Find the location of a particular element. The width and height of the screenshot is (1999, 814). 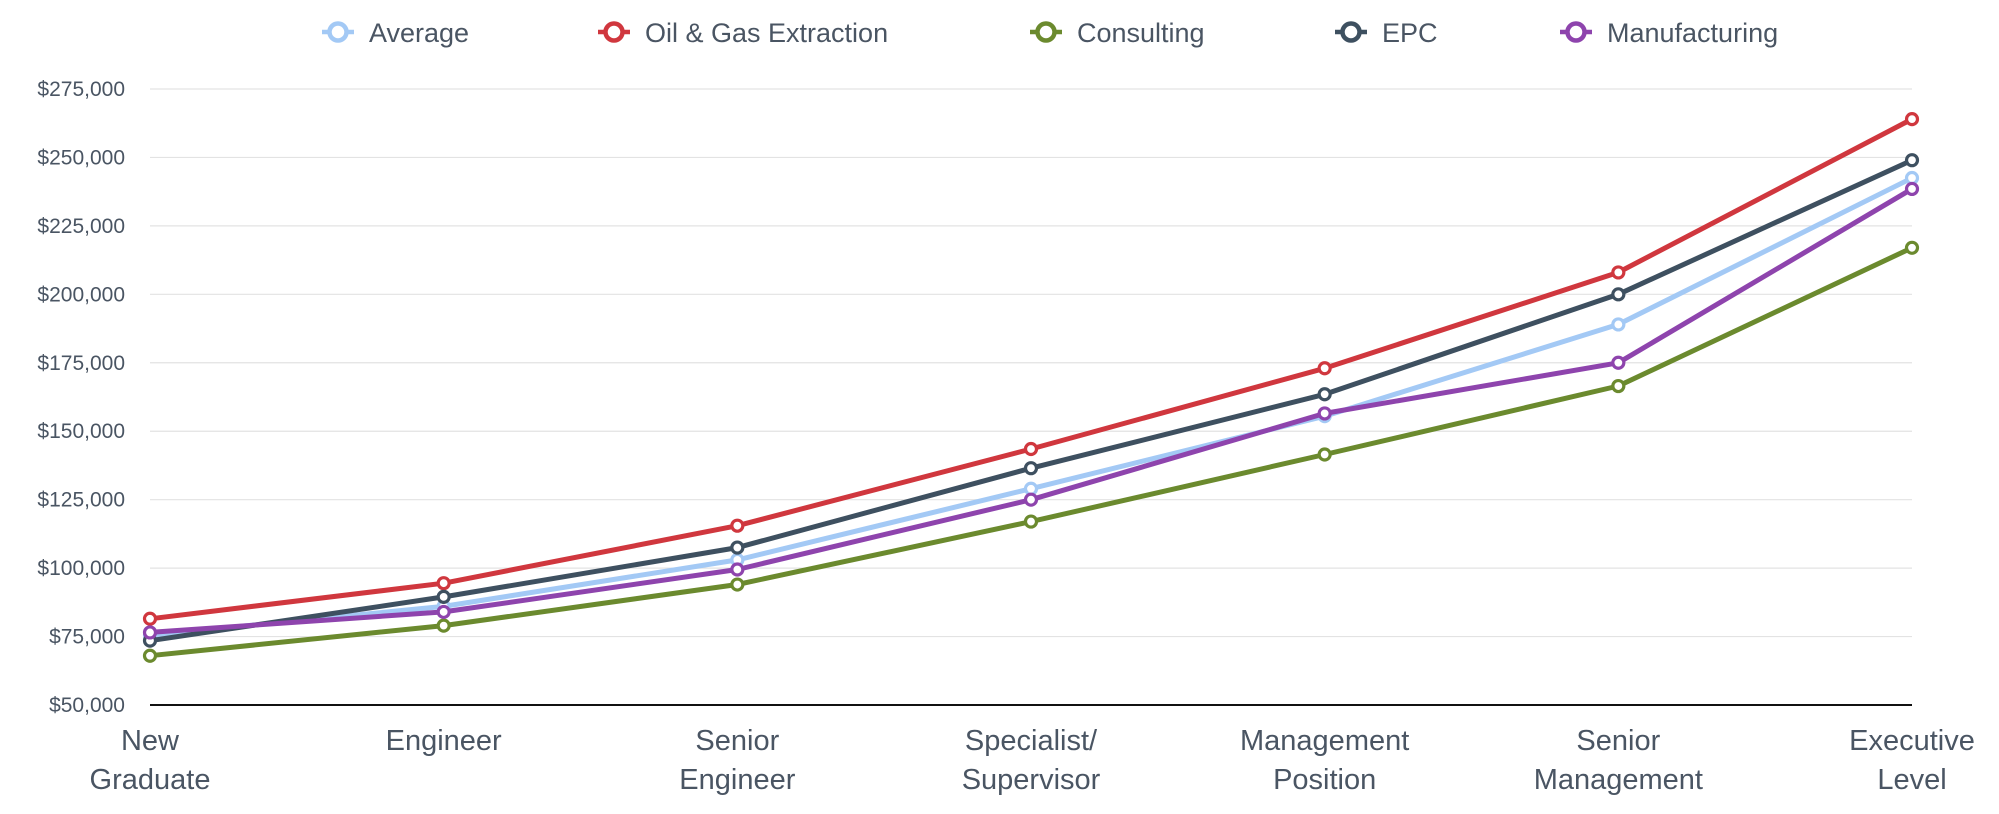

y-tick-label: $125,000 is located at coordinates (81, 500).